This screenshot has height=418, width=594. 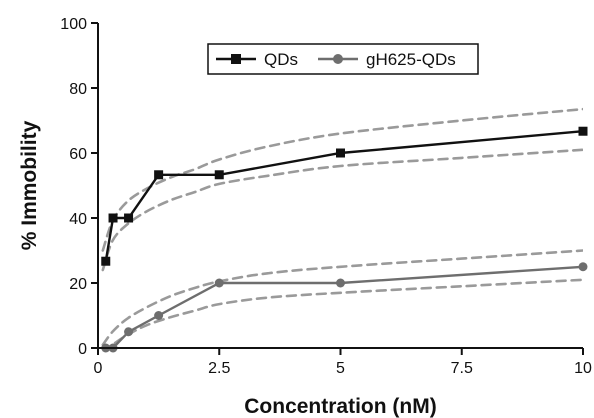 What do you see at coordinates (340, 368) in the screenshot?
I see `x-tick-label: 5` at bounding box center [340, 368].